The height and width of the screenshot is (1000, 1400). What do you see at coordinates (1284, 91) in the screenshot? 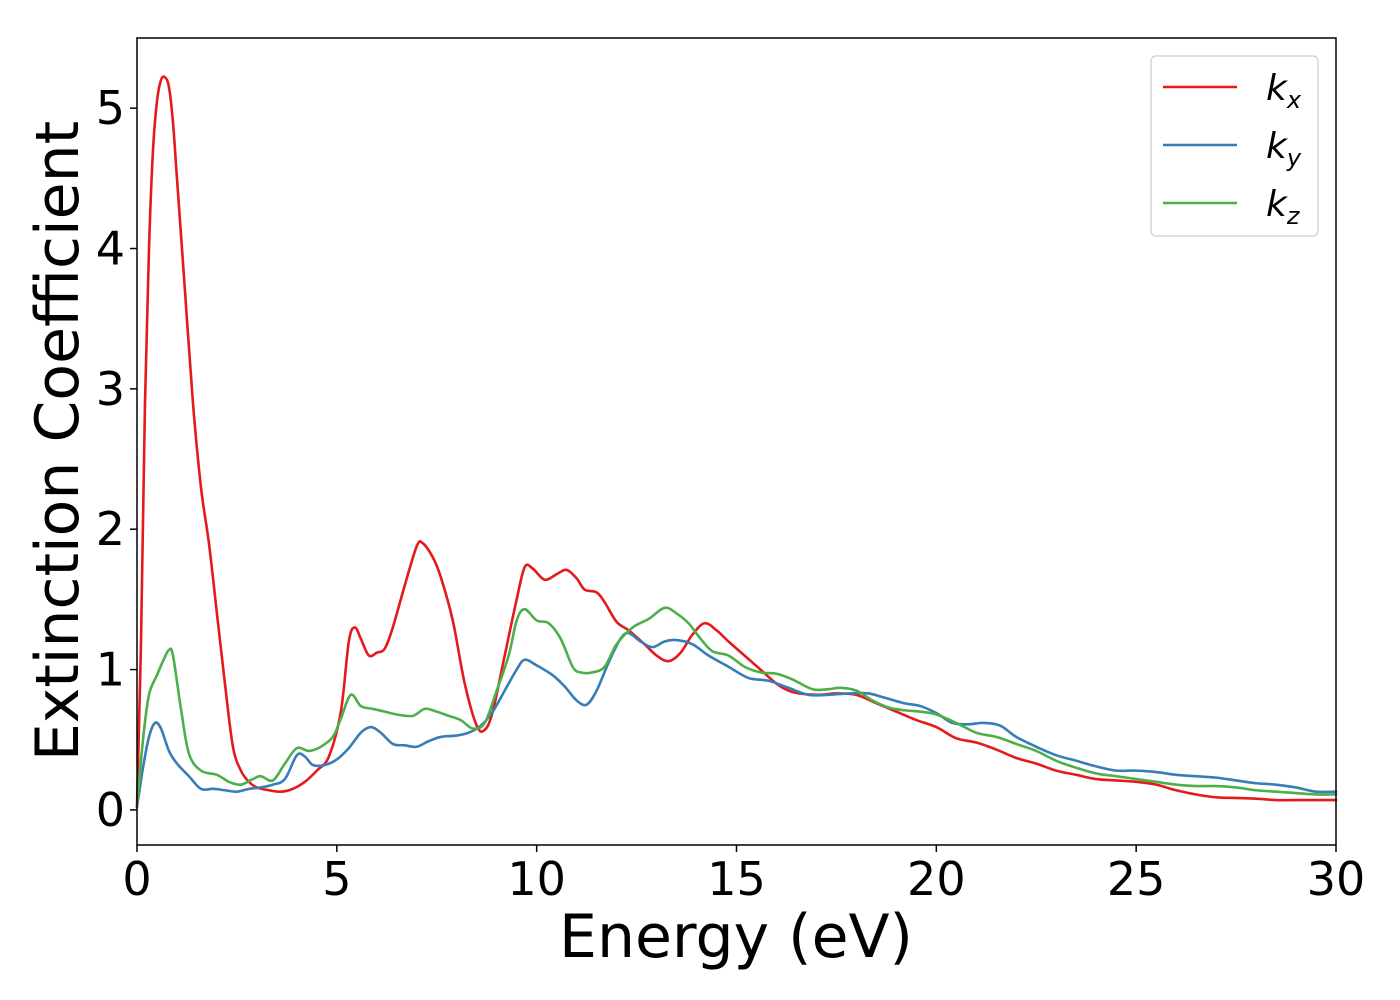
I see `legend-label-kx: kx` at bounding box center [1284, 91].